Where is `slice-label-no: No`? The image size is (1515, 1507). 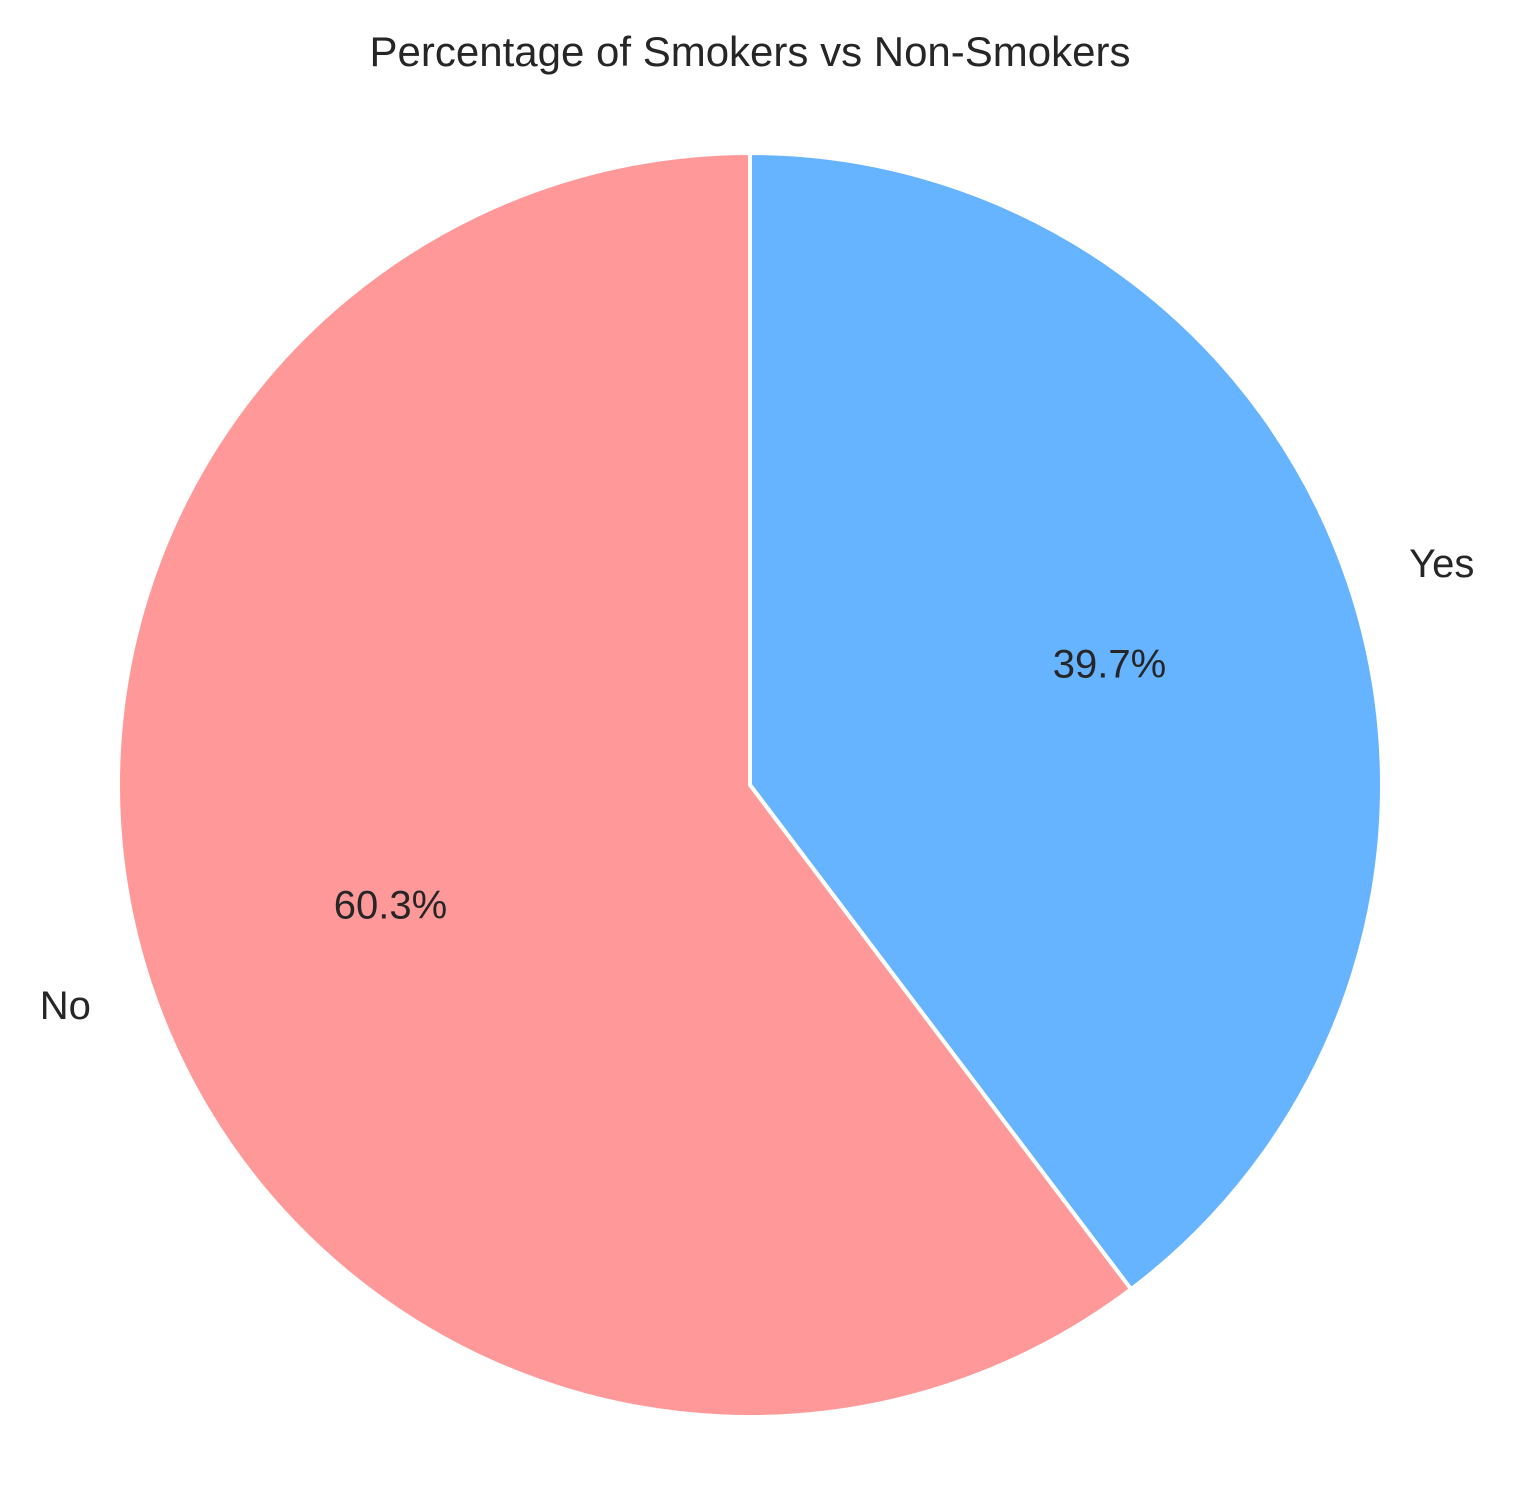
slice-label-no: No is located at coordinates (65, 1006).